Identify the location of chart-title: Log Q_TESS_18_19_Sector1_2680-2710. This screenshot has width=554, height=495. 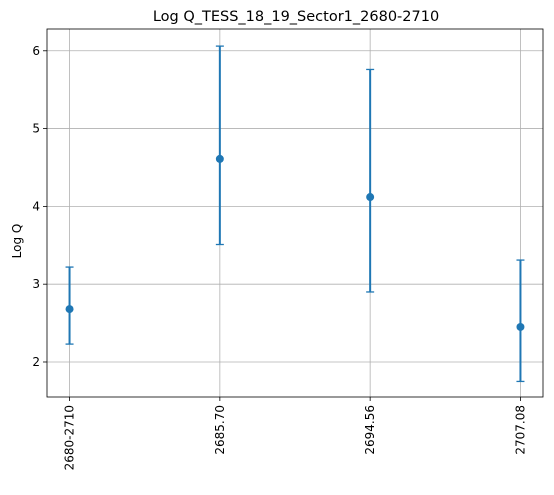
(296, 17).